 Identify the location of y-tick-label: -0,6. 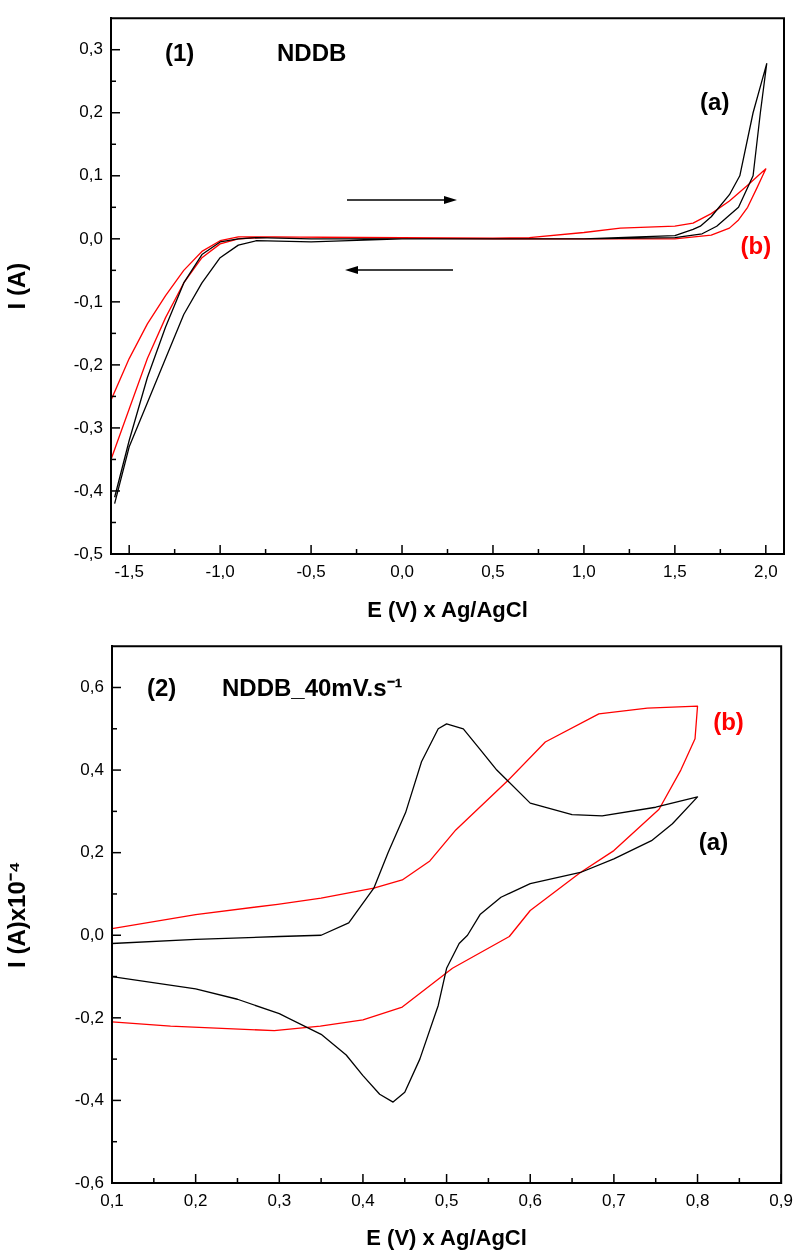
(89, 1182).